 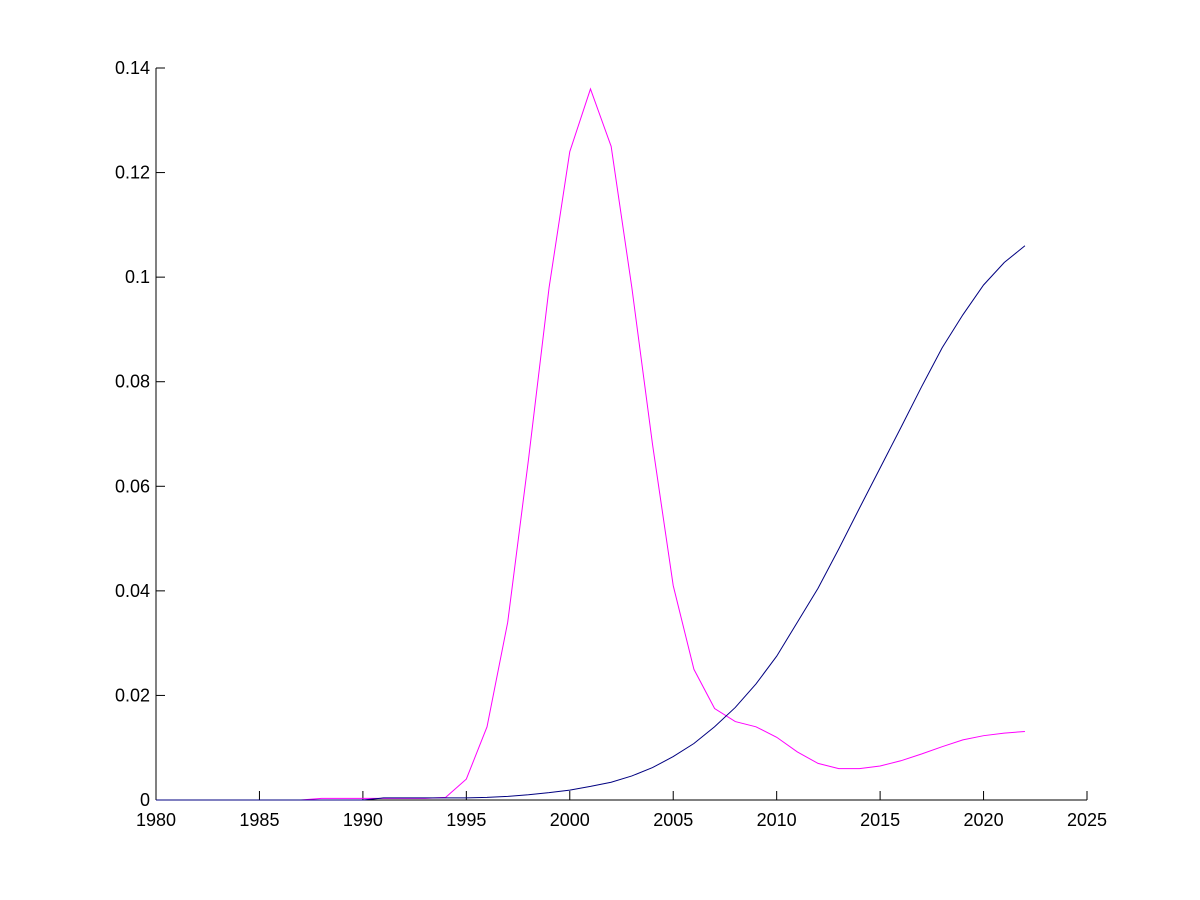 What do you see at coordinates (145, 800) in the screenshot?
I see `y-tick-label: 0` at bounding box center [145, 800].